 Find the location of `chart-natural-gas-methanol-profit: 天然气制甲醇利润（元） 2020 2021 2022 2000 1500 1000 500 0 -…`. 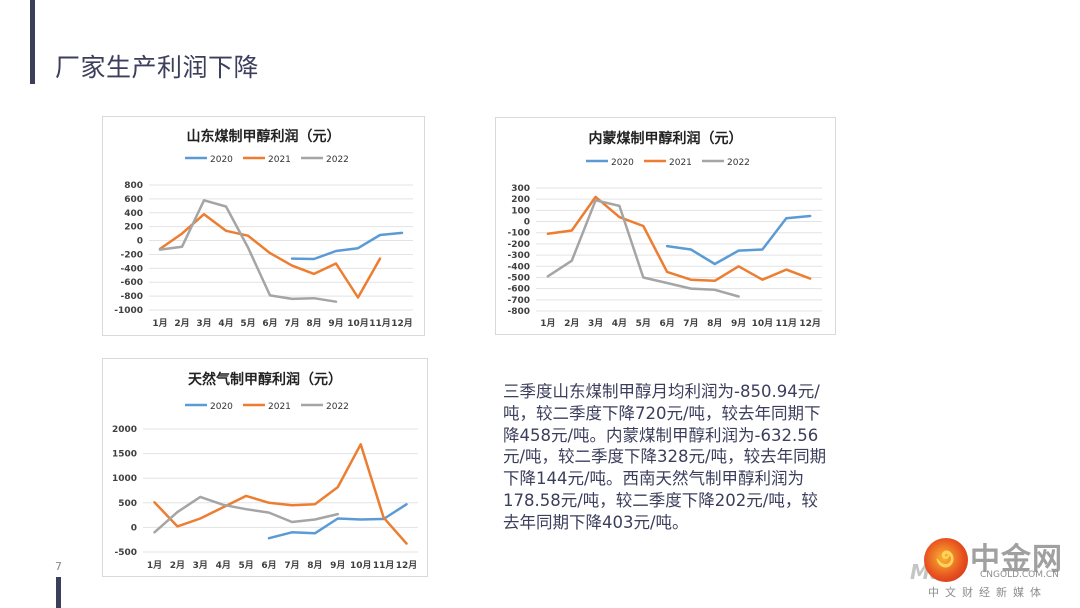

chart-natural-gas-methanol-profit: 天然气制甲醇利润（元） 2020 2021 2022 2000 1500 1000 500 0 -… is located at coordinates (265, 467).